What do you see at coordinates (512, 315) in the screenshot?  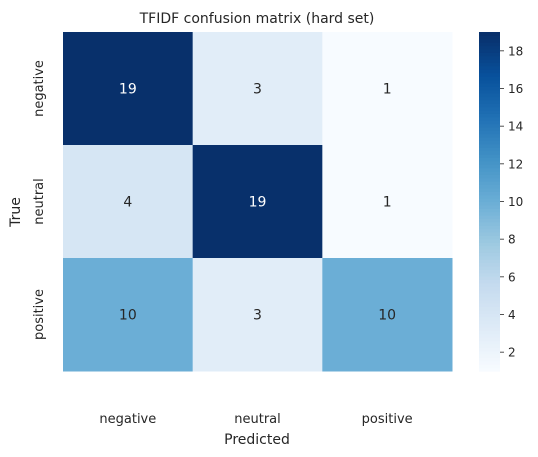 I see `colorbar-tick-label: 4` at bounding box center [512, 315].